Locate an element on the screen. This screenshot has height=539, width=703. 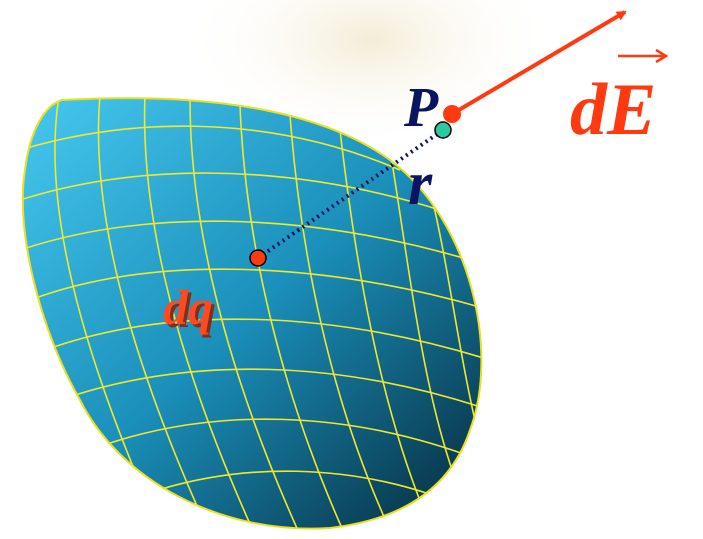
field-label: dE is located at coordinates (613, 110).